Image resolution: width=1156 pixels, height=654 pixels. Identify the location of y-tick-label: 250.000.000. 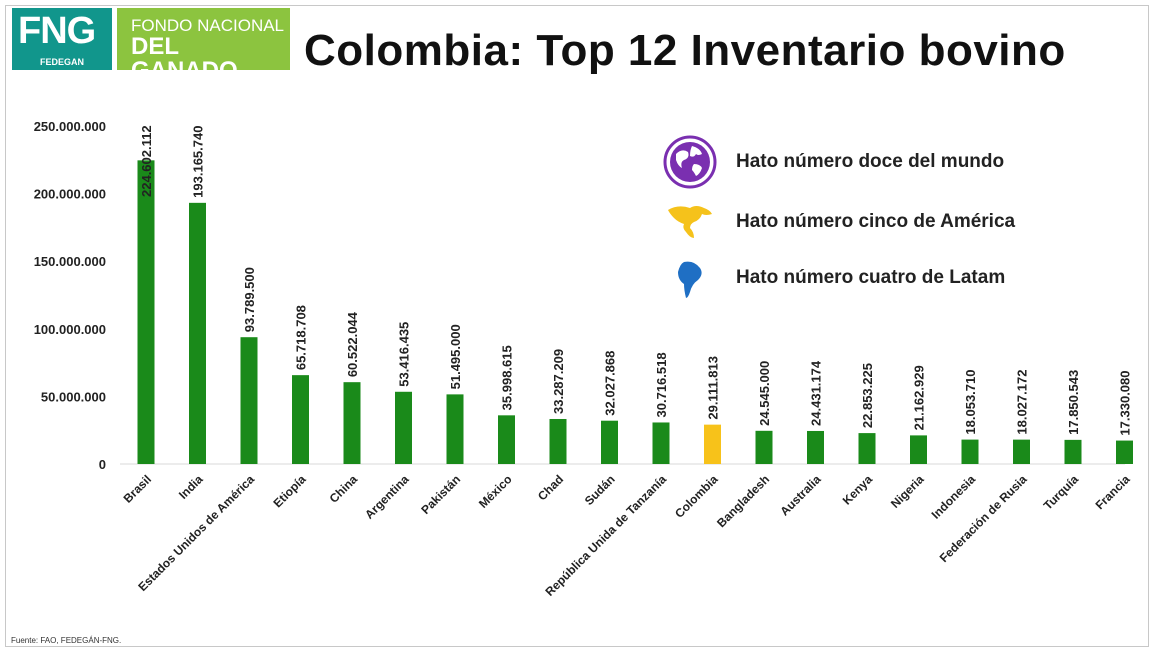
(70, 126).